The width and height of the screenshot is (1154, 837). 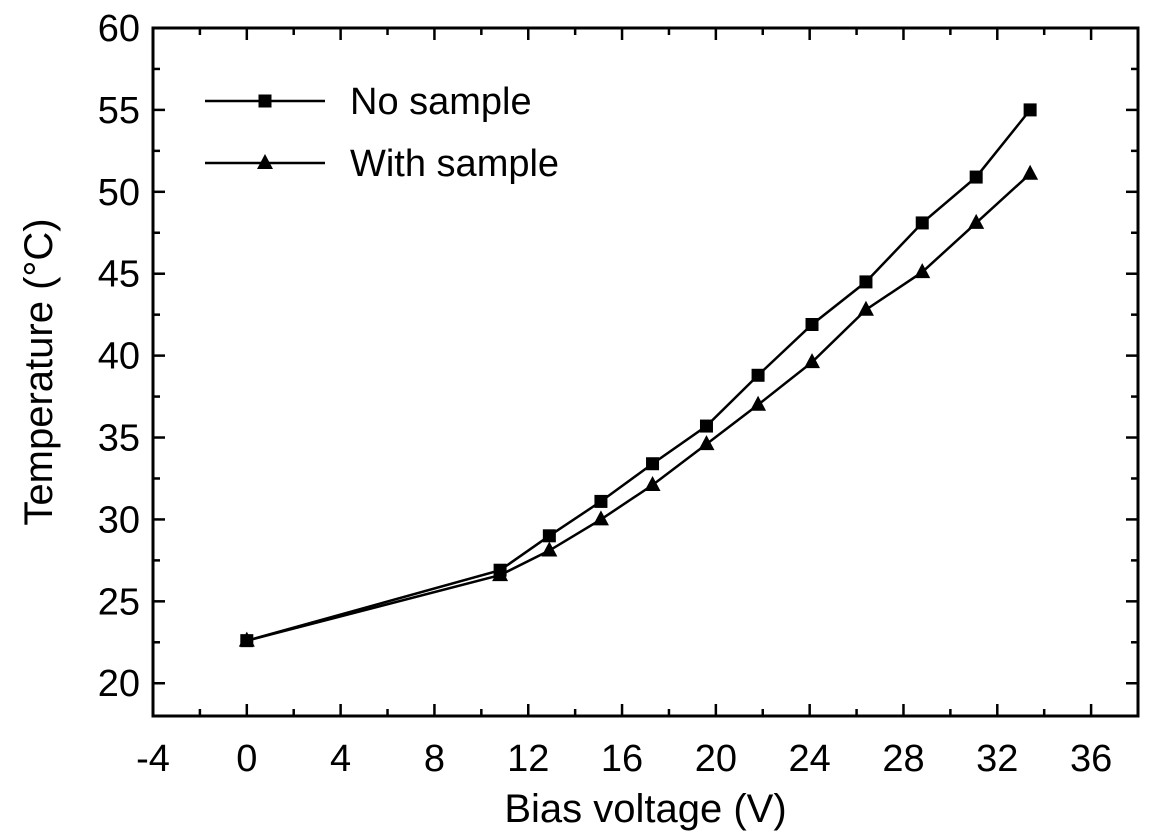 I want to click on y-tick-label: 25, so click(x=119, y=602).